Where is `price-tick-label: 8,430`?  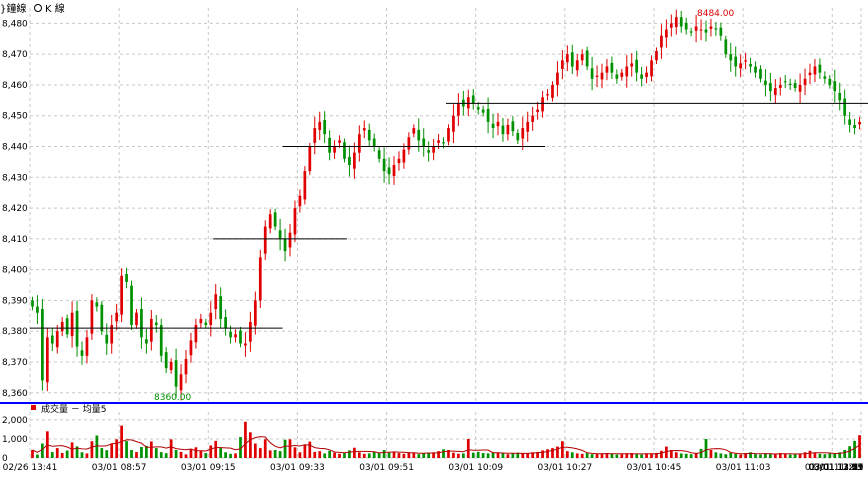 price-tick-label: 8,430 is located at coordinates (15, 178).